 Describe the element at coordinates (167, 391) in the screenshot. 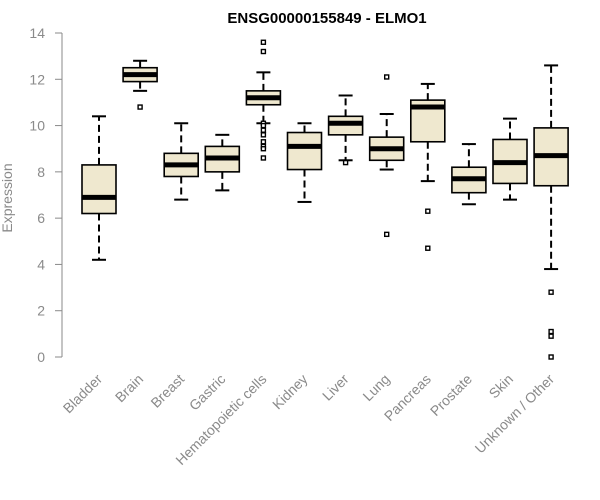

I see `x-tick-label: Breast` at that location.